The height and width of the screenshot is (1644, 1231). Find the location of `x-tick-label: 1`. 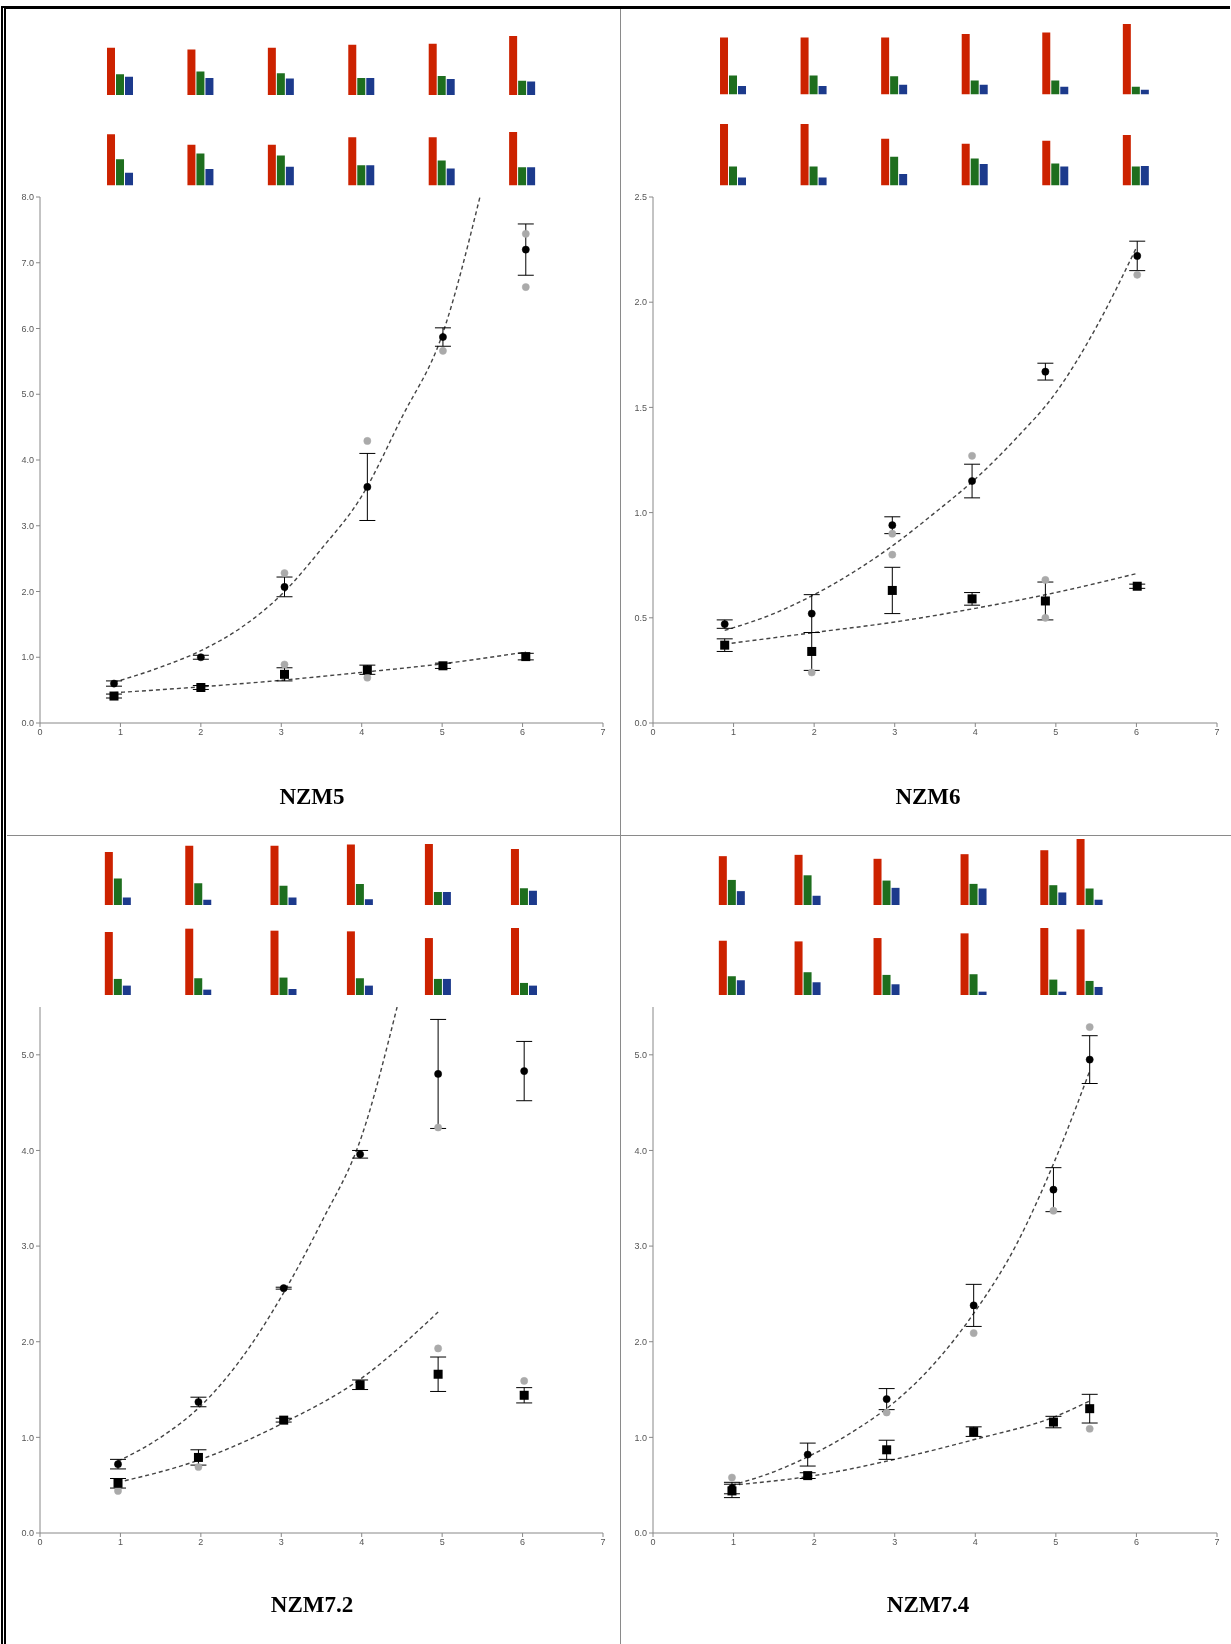

x-tick-label: 1 is located at coordinates (120, 1542).